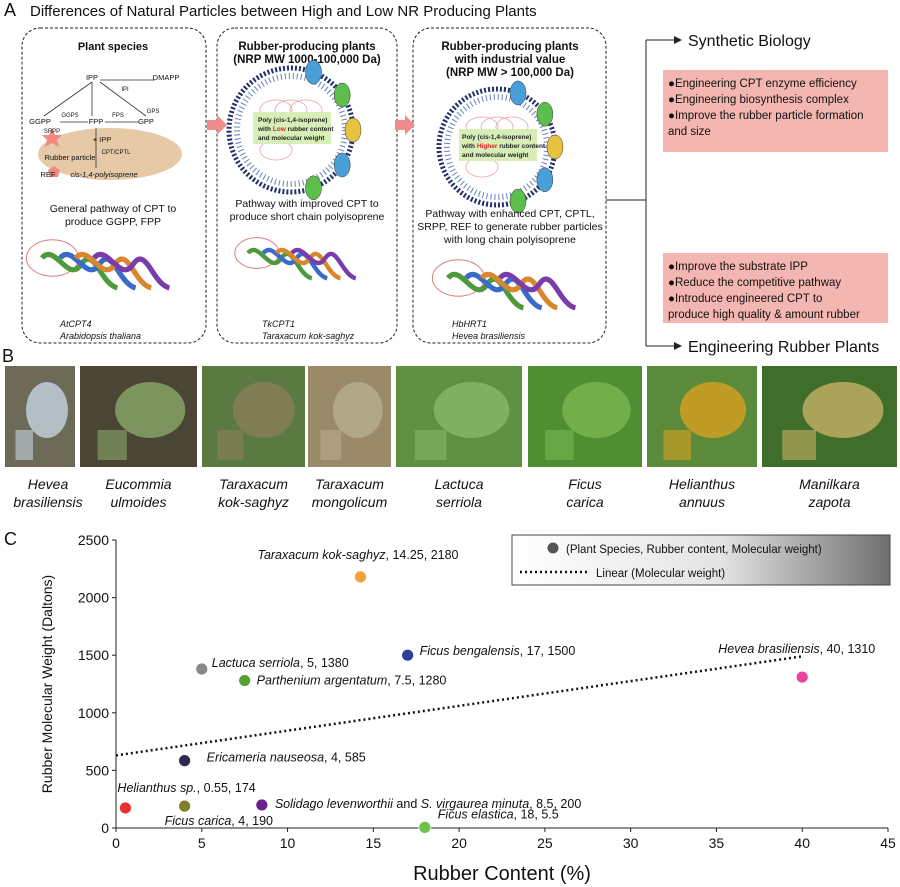 This screenshot has height=887, width=900. Describe the element at coordinates (280, 663) in the screenshot. I see `point-label: Lactuca serriola, 5, 1380` at that location.